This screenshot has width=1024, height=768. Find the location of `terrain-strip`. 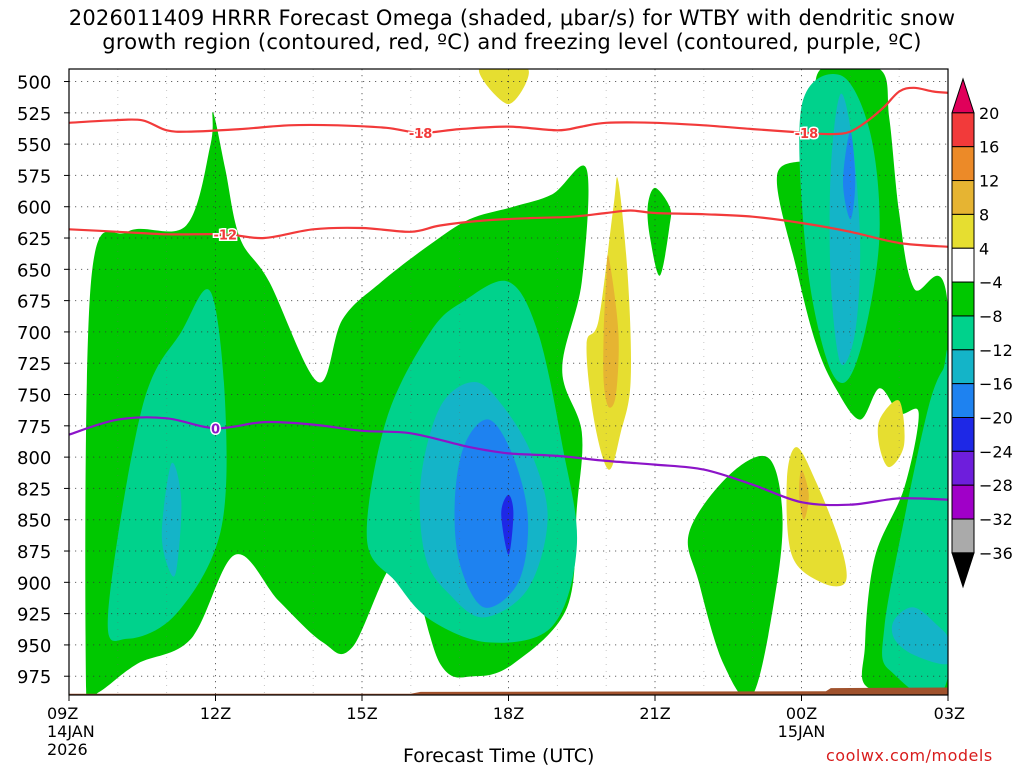

terrain-strip is located at coordinates (508, 691).